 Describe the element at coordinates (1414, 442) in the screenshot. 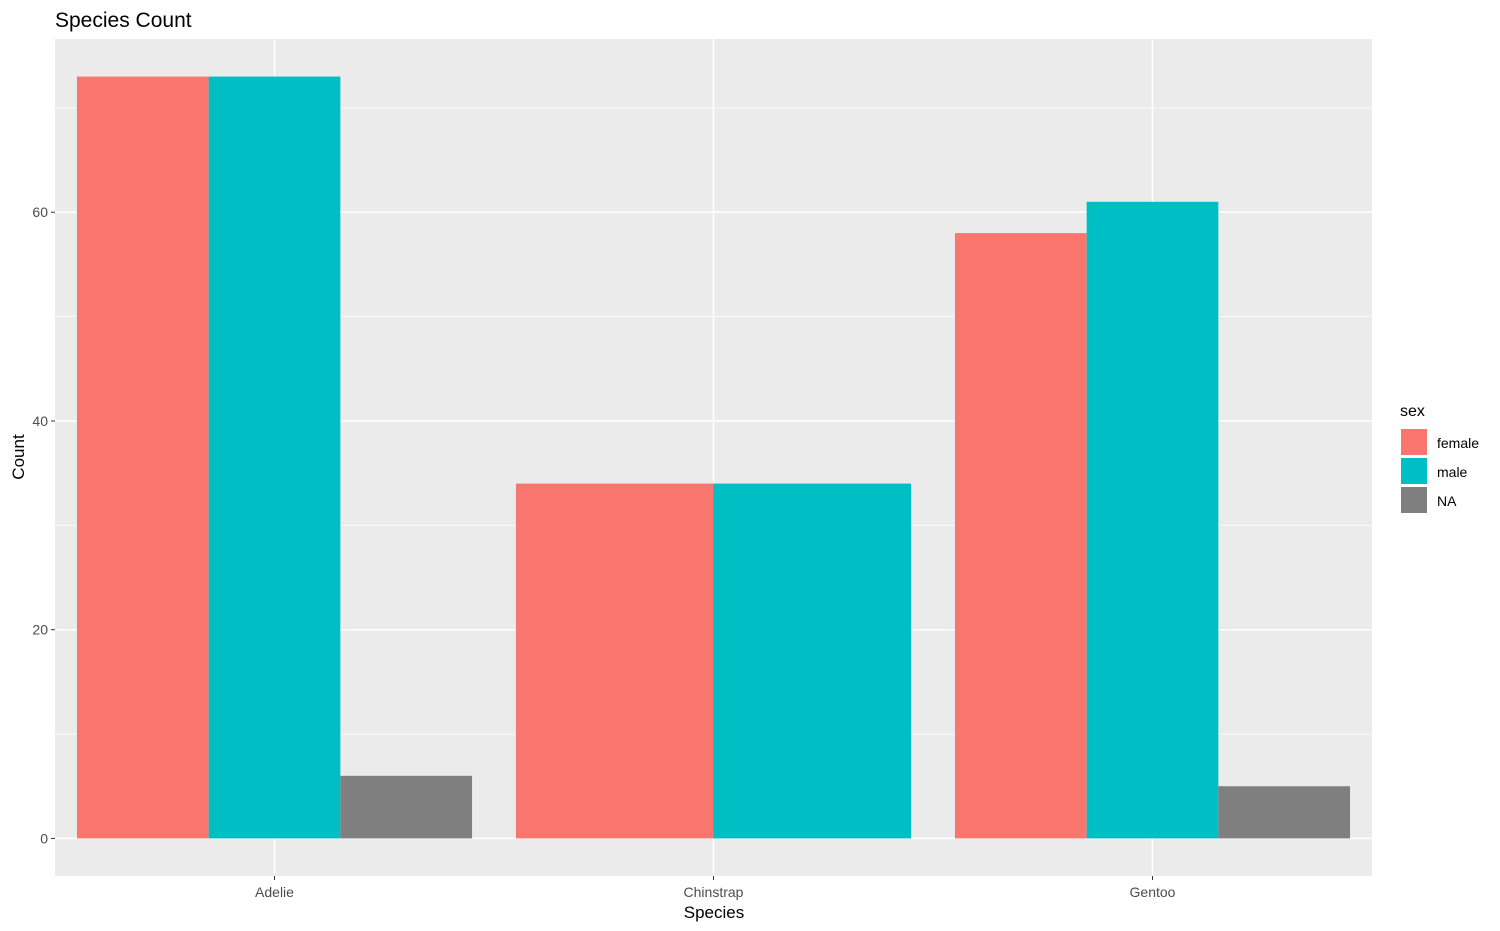

I see `legend-key-female` at that location.